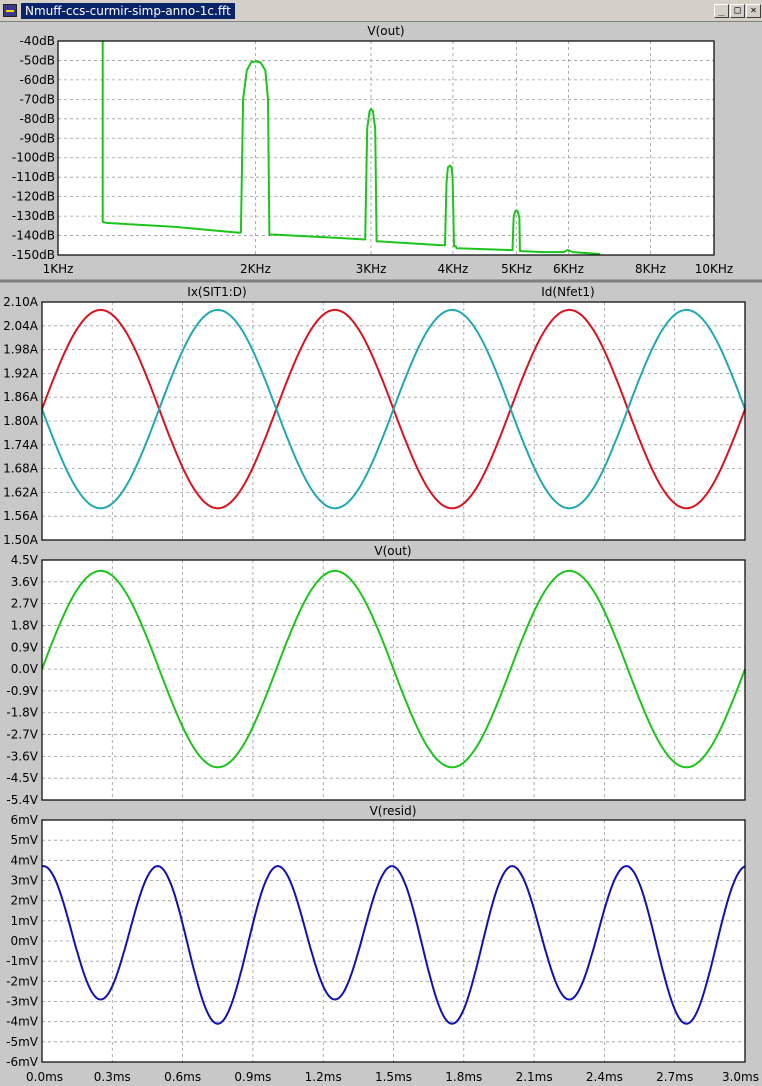 The height and width of the screenshot is (1086, 762). Describe the element at coordinates (25, 625) in the screenshot. I see `y-tick-label: 1.8V` at that location.